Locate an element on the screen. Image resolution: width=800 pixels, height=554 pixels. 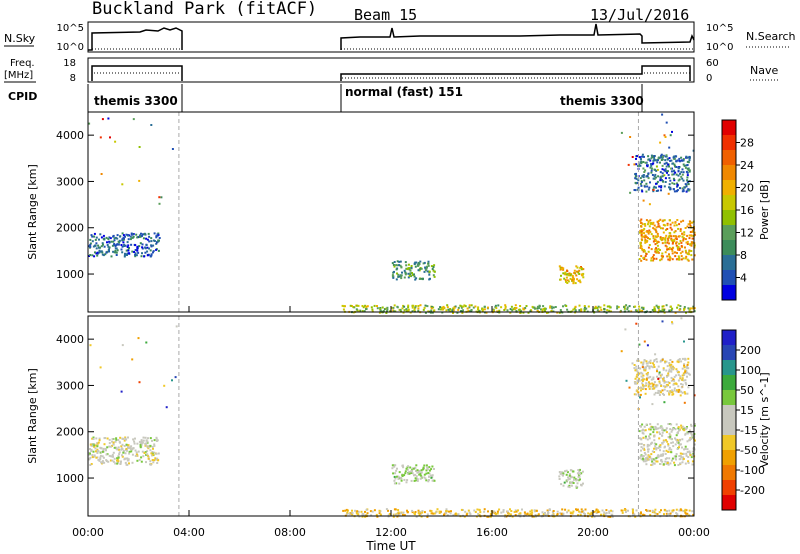
colorbar-swatch is located at coordinates (729, 293).